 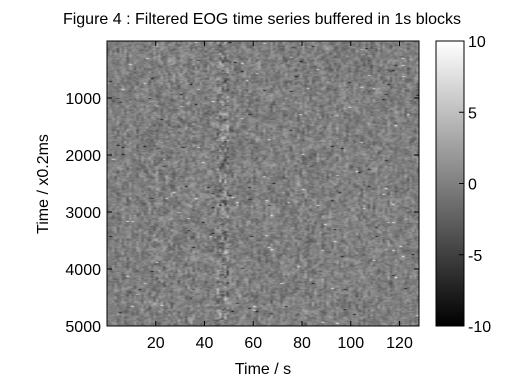 I want to click on colorbar-tick-label: 0, so click(x=472, y=185).